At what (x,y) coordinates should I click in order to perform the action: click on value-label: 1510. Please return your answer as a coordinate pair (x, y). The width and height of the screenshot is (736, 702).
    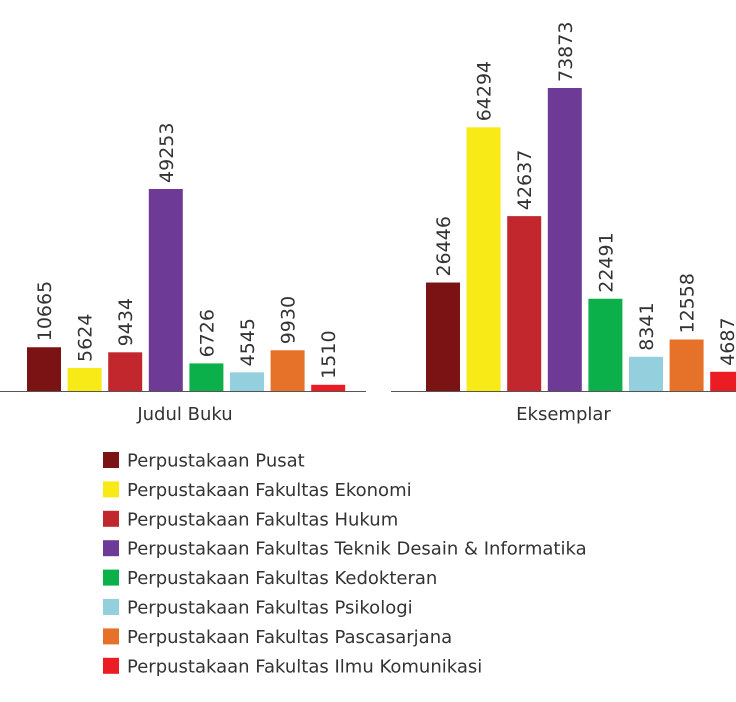
    Looking at the image, I should click on (329, 354).